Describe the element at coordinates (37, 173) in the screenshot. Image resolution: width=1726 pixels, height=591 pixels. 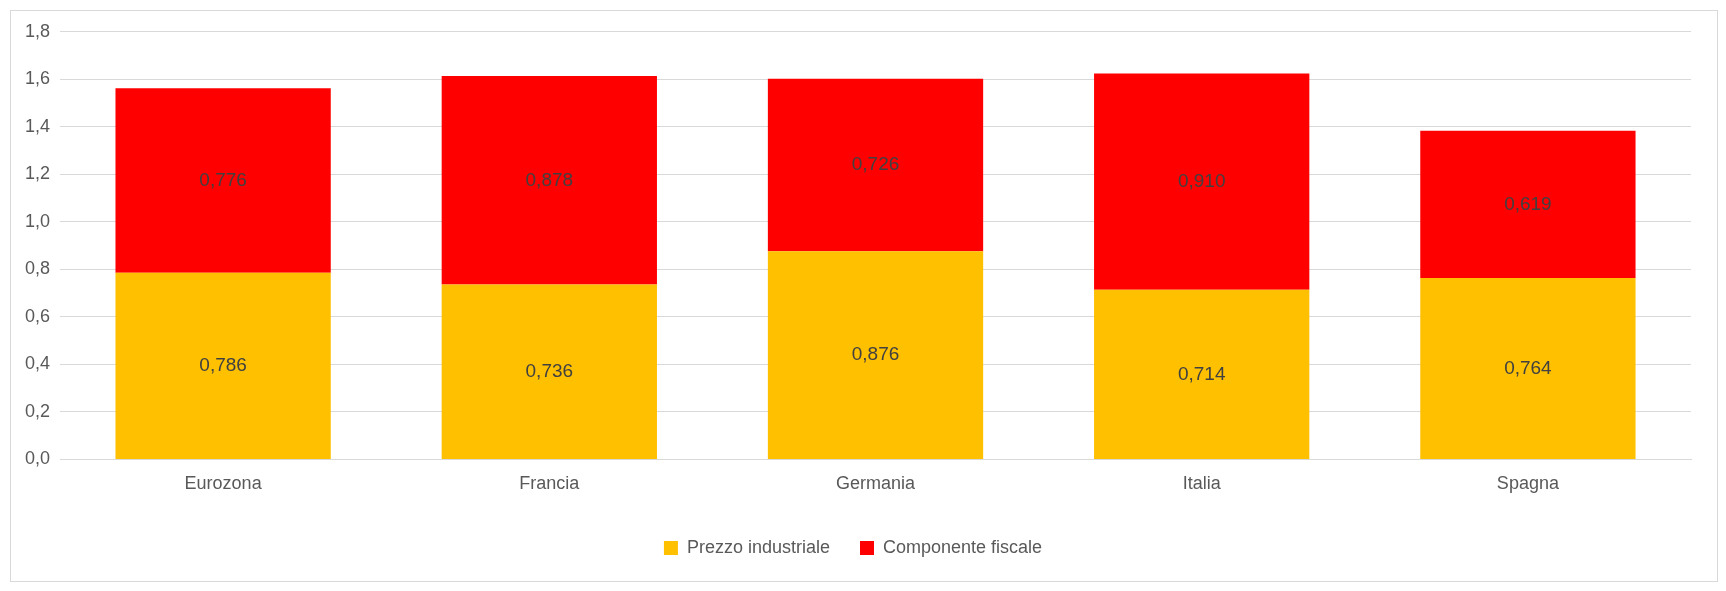
I see `y-tick-label: 1,2` at that location.